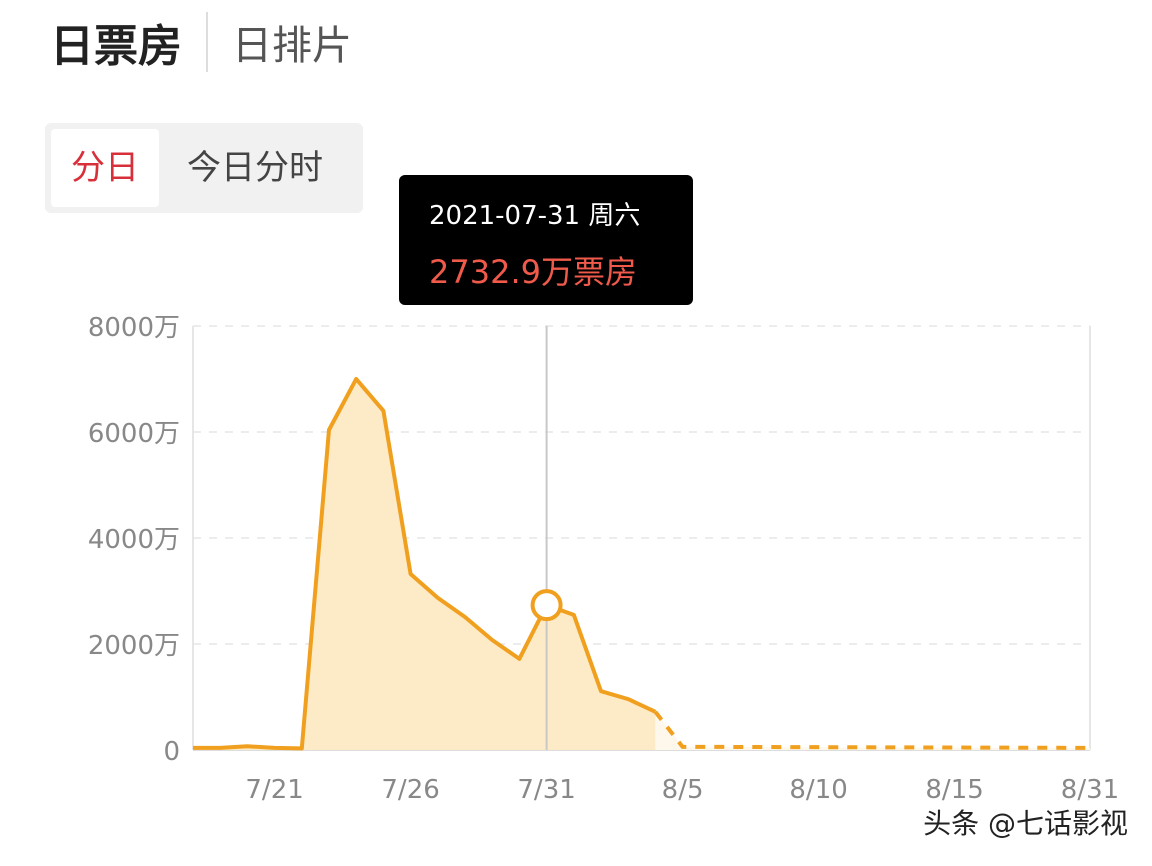 This screenshot has height=866, width=1152. What do you see at coordinates (134, 540) in the screenshot?
I see `y-tick-label: 4000万` at bounding box center [134, 540].